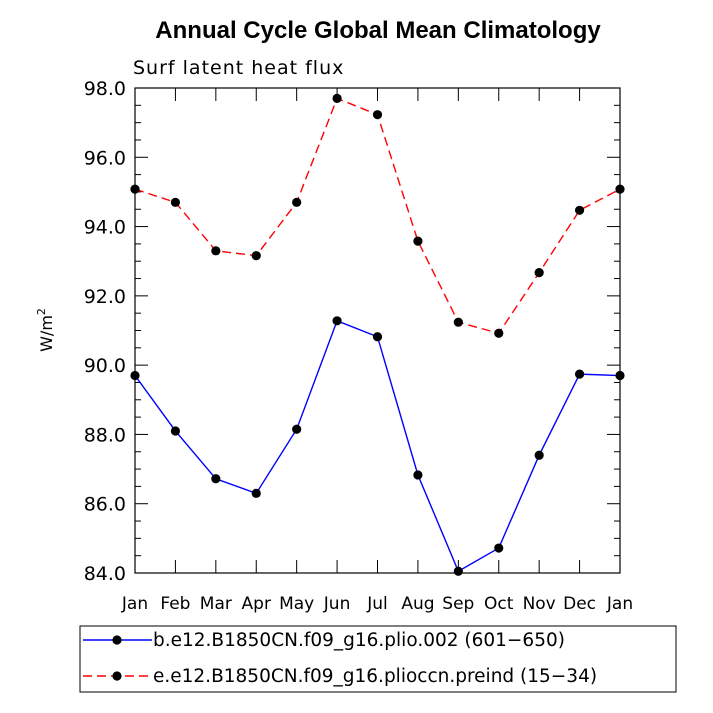 The width and height of the screenshot is (713, 713). What do you see at coordinates (499, 604) in the screenshot?
I see `x-tick-label: Oct` at bounding box center [499, 604].